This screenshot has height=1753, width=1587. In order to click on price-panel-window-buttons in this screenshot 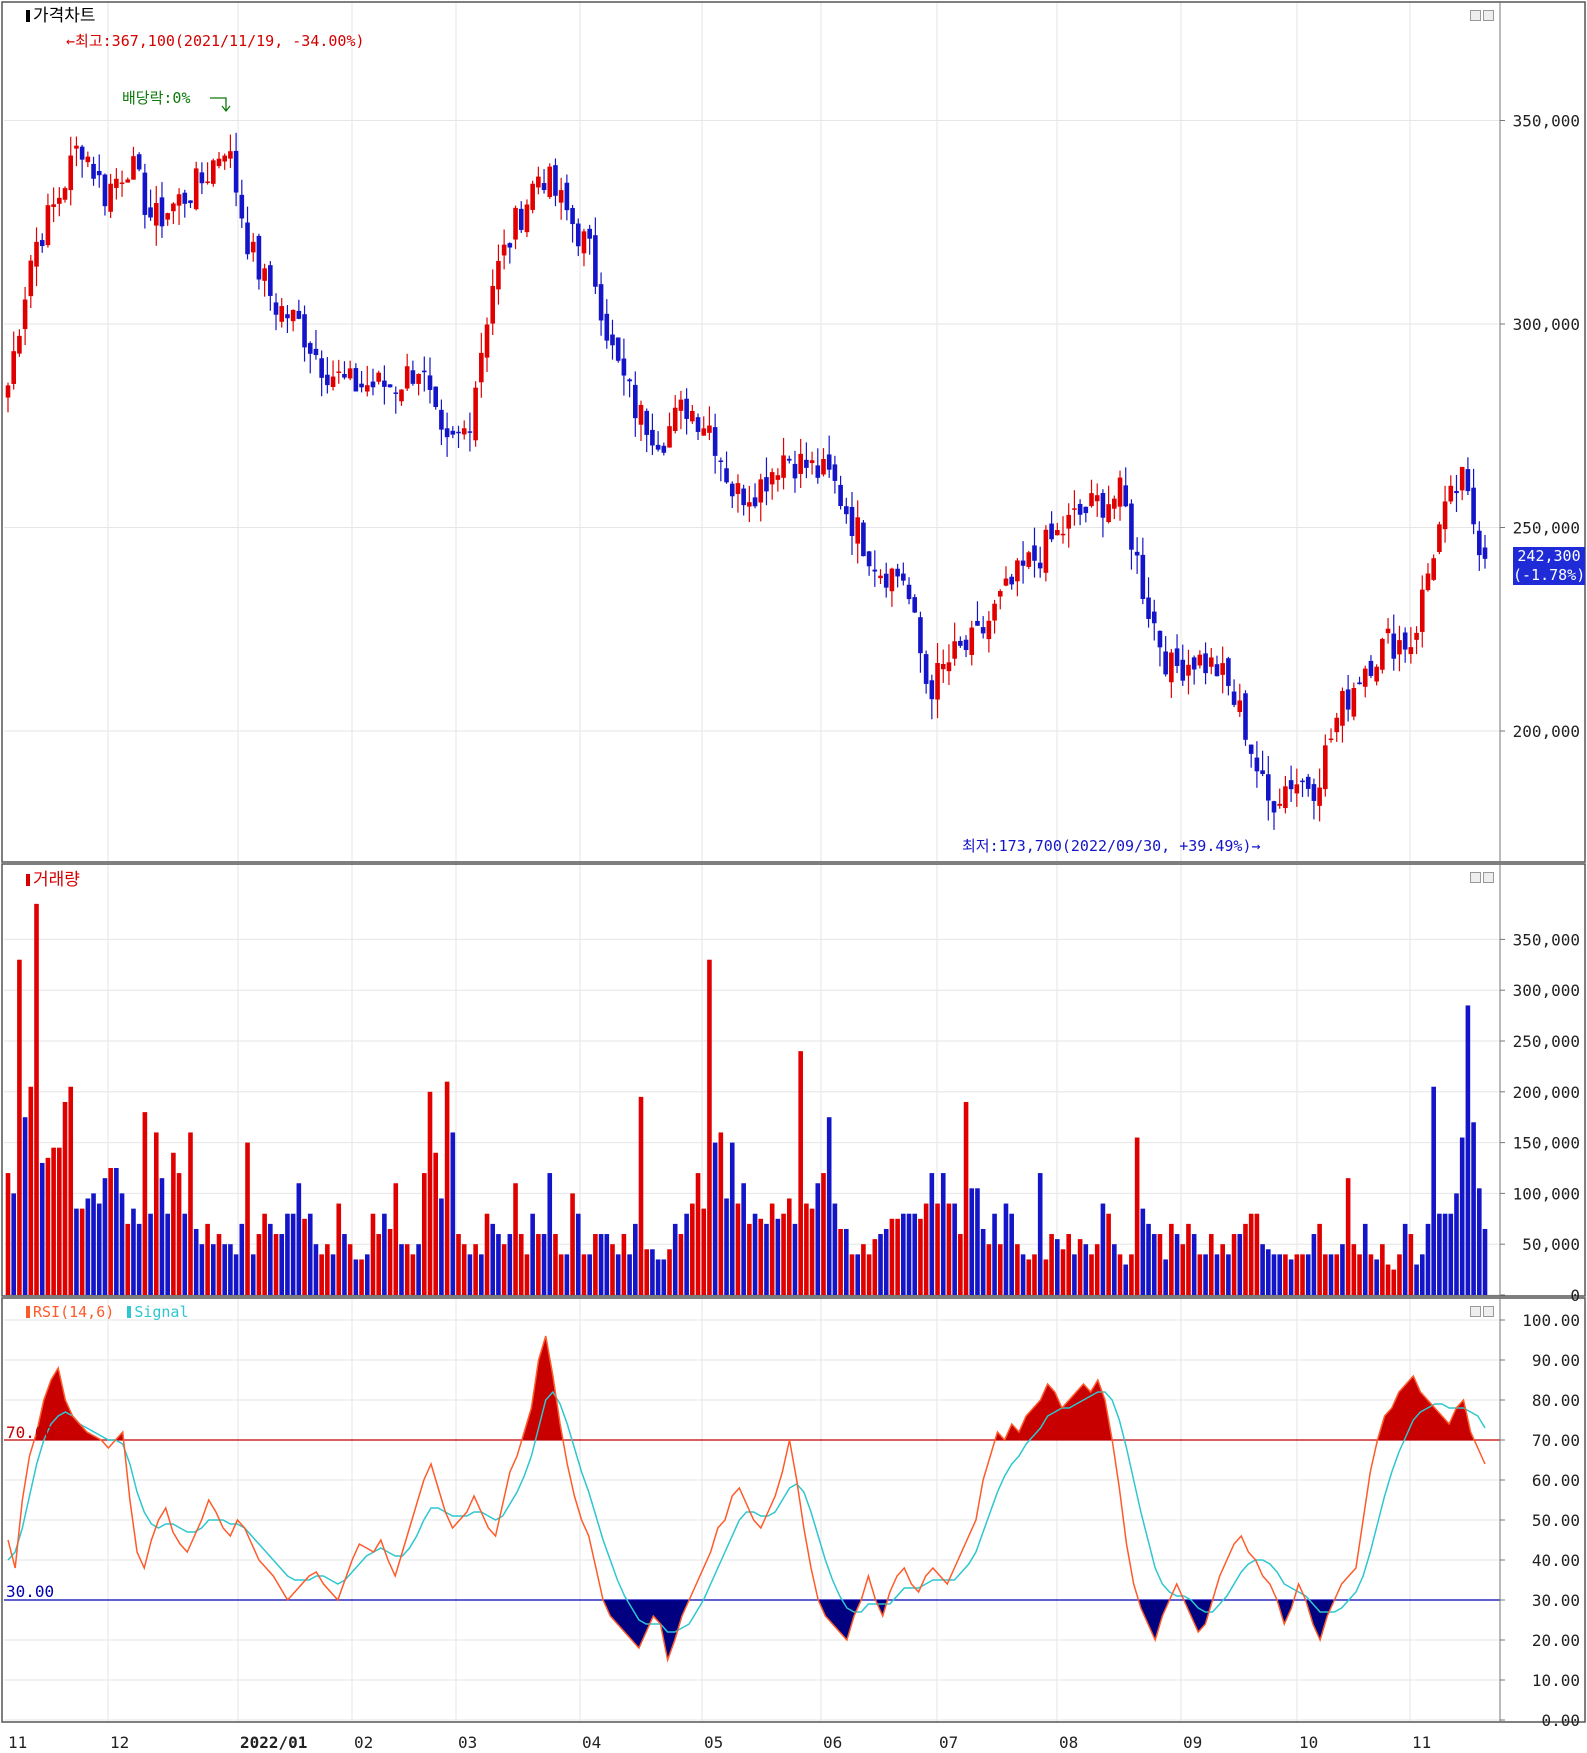, I will do `click(1483, 13)`.